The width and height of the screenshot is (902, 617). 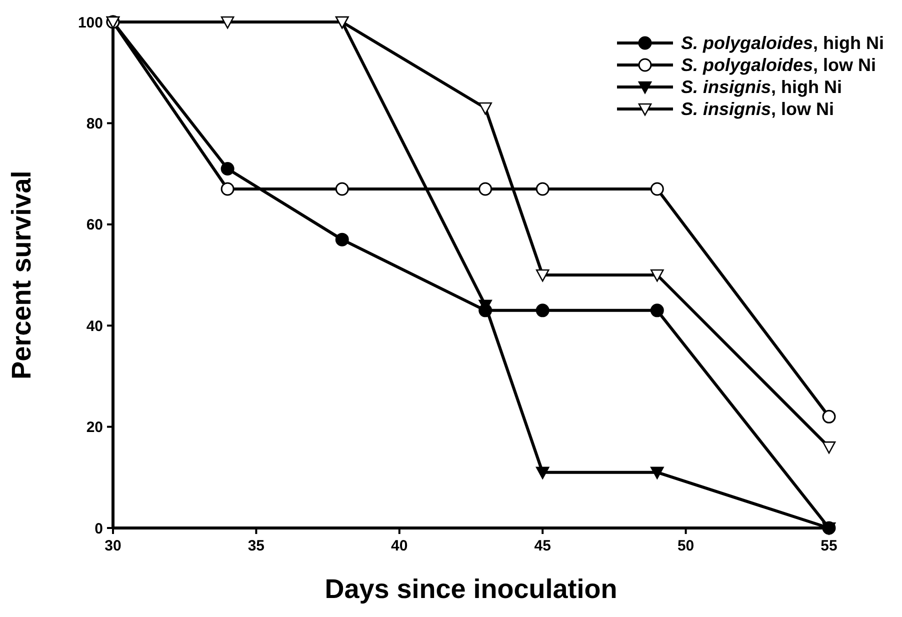 What do you see at coordinates (113, 546) in the screenshot?
I see `x-tick-label: 30` at bounding box center [113, 546].